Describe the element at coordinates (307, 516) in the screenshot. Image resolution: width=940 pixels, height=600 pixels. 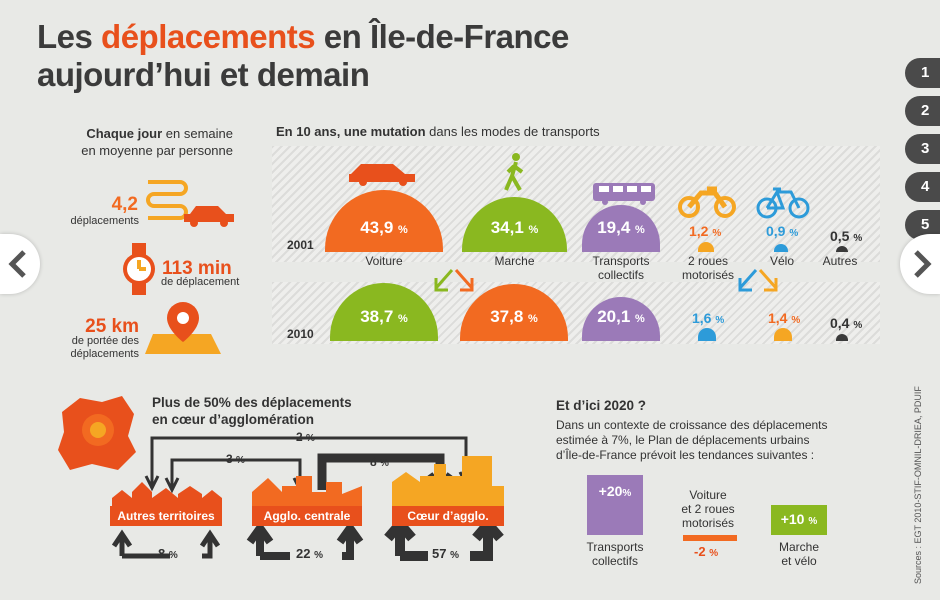
I see `zone-agglo-centrale: Agglo. centrale` at that location.